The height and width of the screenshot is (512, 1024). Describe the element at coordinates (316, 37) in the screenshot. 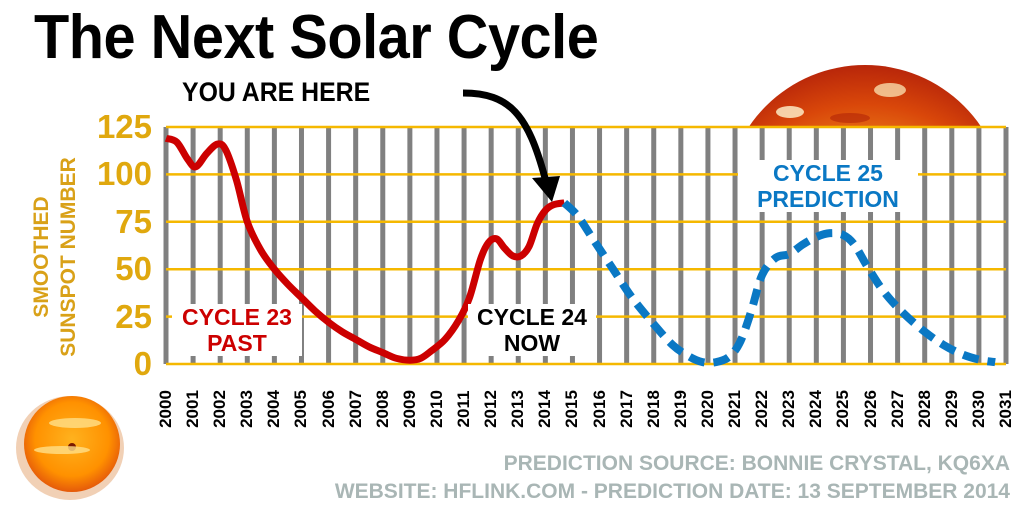

I see `chart-title: The Next Solar Cycle` at that location.